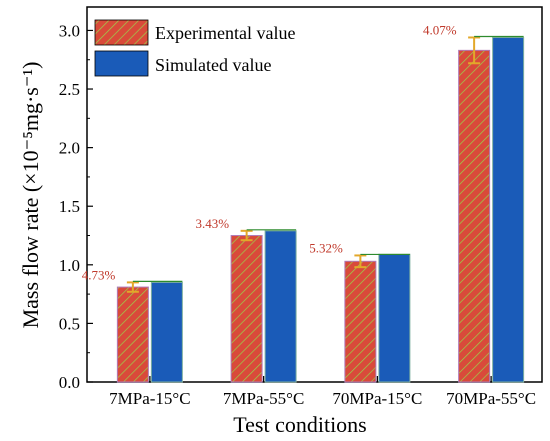 The image size is (550, 441). What do you see at coordinates (69, 265) in the screenshot?
I see `y-tick-label: 1.0` at bounding box center [69, 265].